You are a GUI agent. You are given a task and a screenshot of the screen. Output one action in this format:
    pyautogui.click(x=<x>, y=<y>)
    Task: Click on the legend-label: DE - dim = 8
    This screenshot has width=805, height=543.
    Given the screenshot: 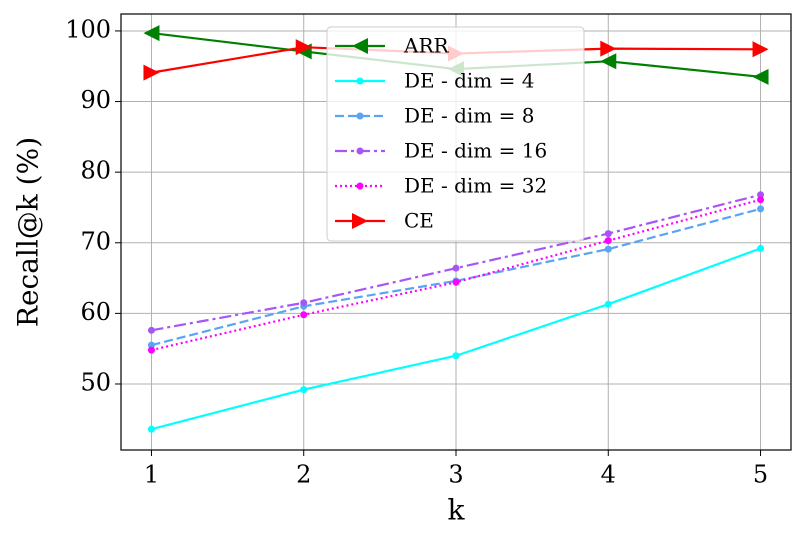 What is the action you would take?
    pyautogui.click(x=469, y=116)
    